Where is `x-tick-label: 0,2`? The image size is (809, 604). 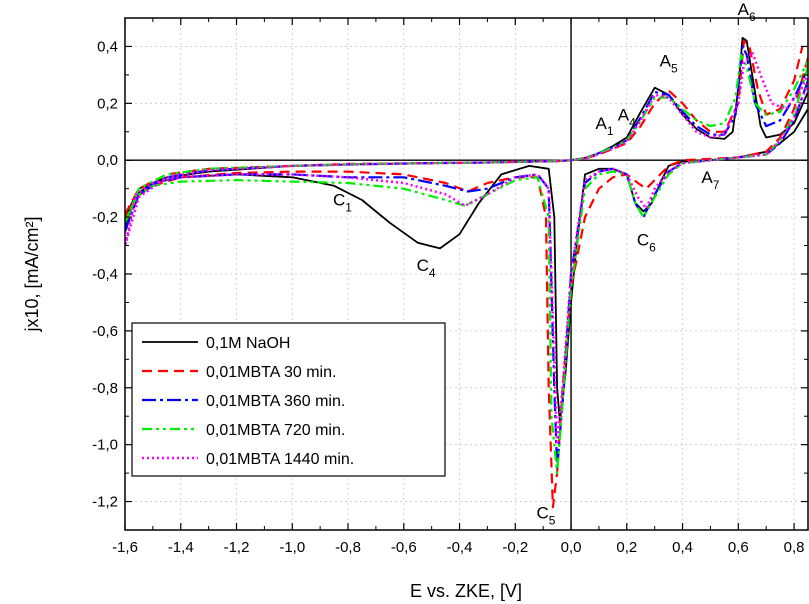
x-tick-label: 0,2 is located at coordinates (626, 547).